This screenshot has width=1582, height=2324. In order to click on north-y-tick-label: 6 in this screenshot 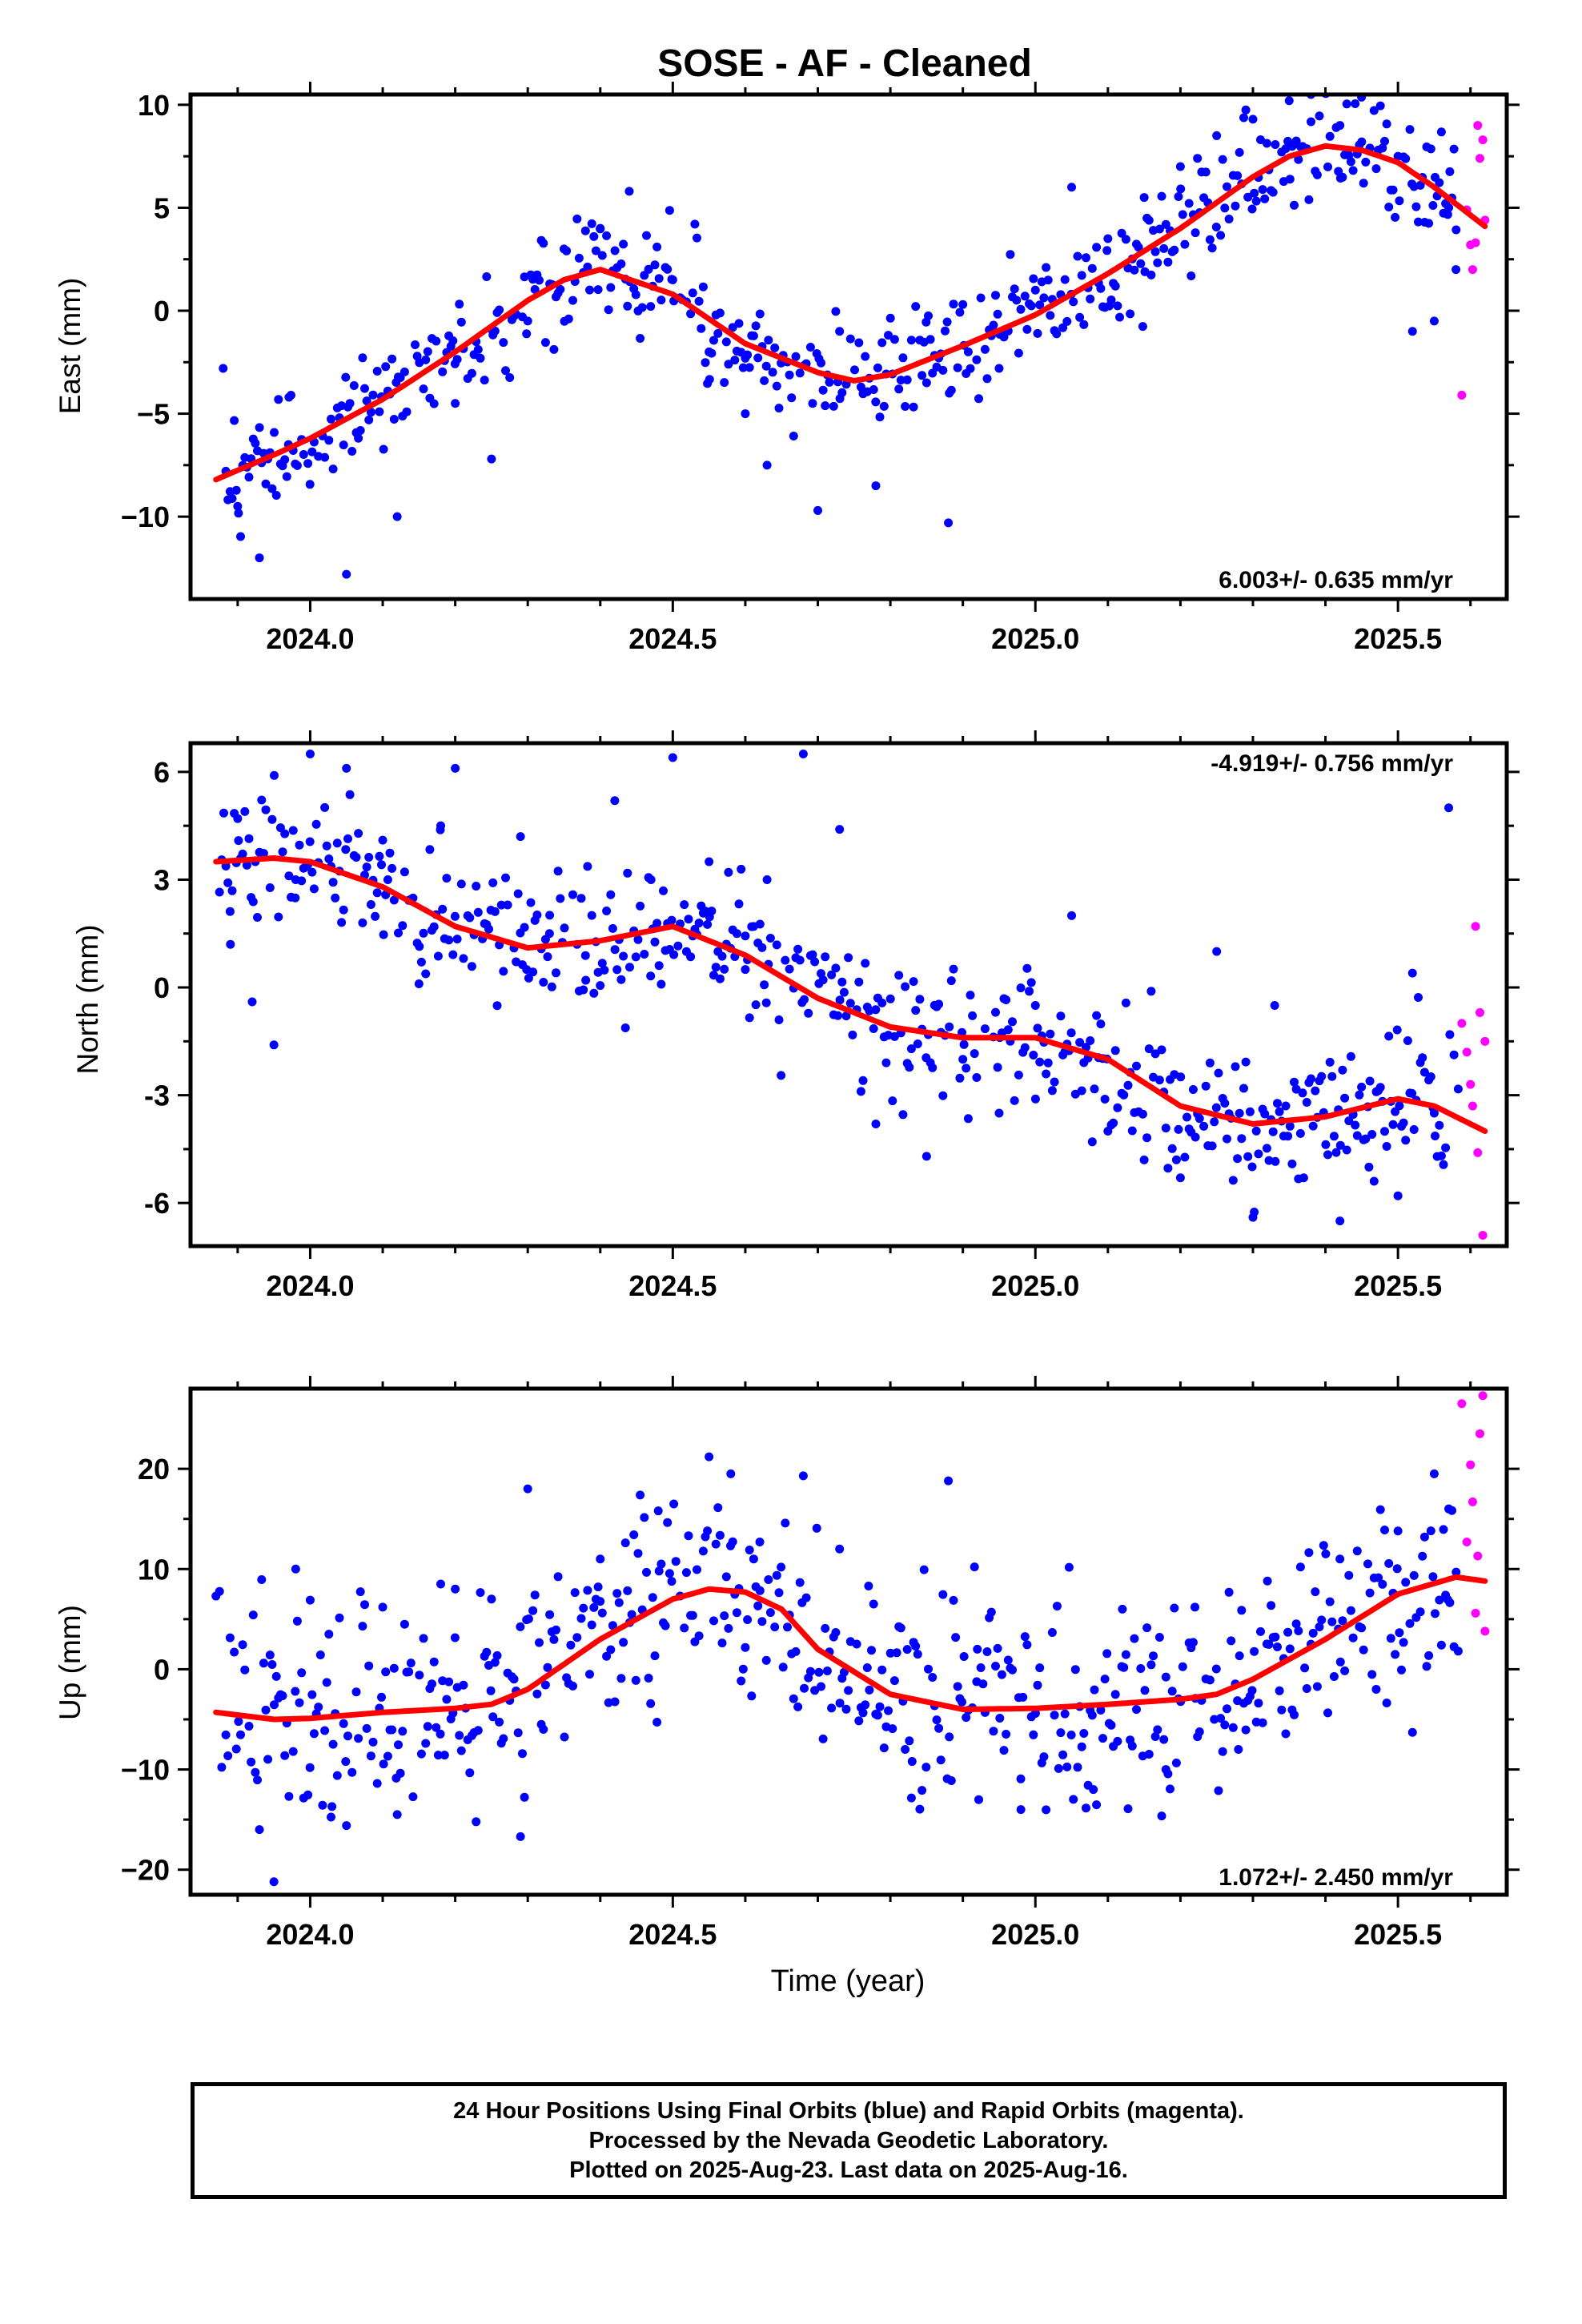, I will do `click(162, 772)`.